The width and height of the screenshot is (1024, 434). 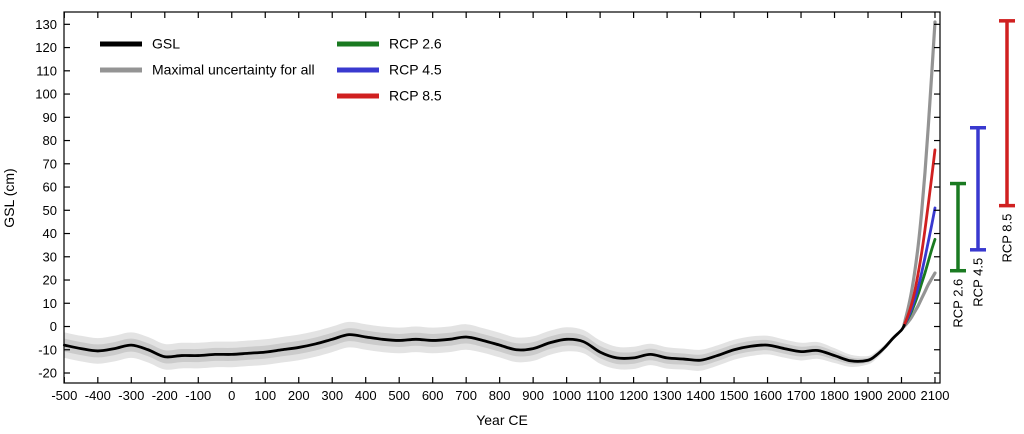 I want to click on x-tick-label: 400, so click(x=366, y=395).